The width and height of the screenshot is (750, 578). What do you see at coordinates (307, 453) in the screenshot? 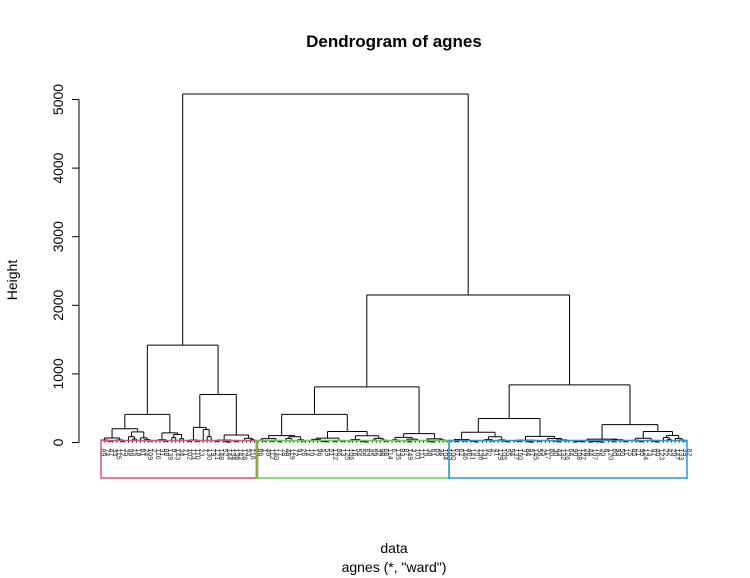
I see `leaf-label: 14` at bounding box center [307, 453].